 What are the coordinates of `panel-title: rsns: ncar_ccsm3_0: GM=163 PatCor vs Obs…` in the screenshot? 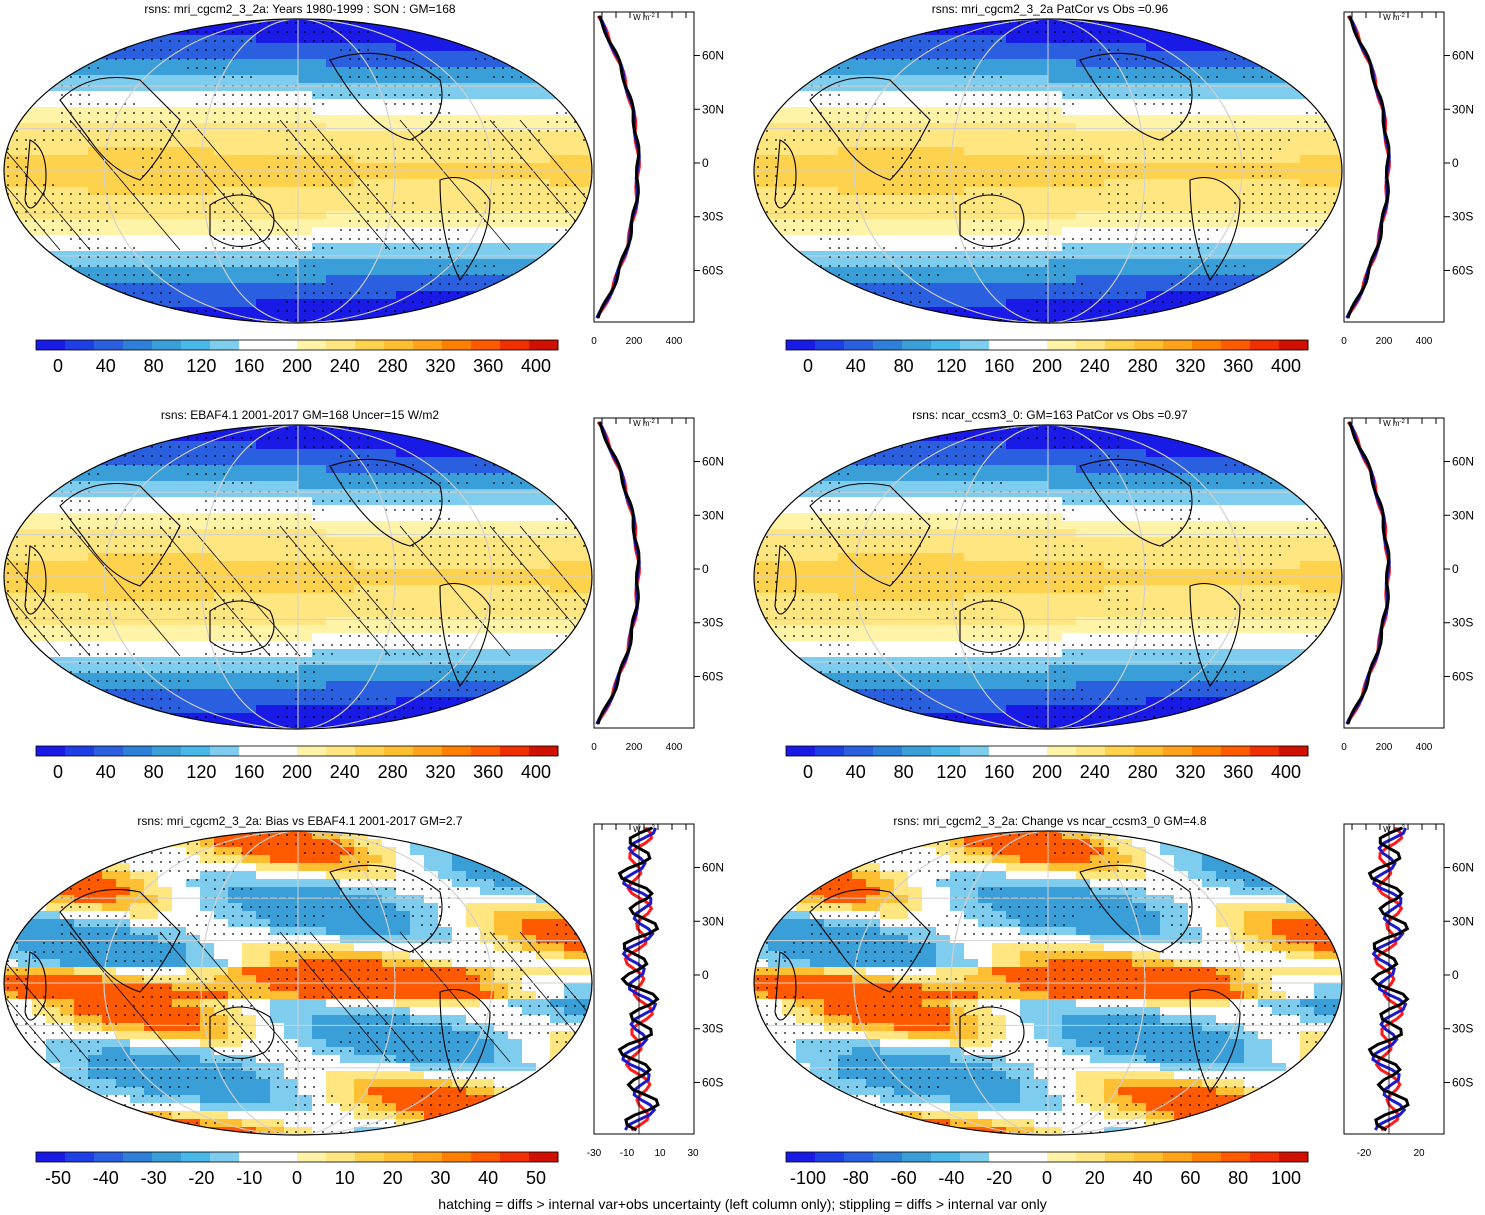 It's located at (1050, 415).